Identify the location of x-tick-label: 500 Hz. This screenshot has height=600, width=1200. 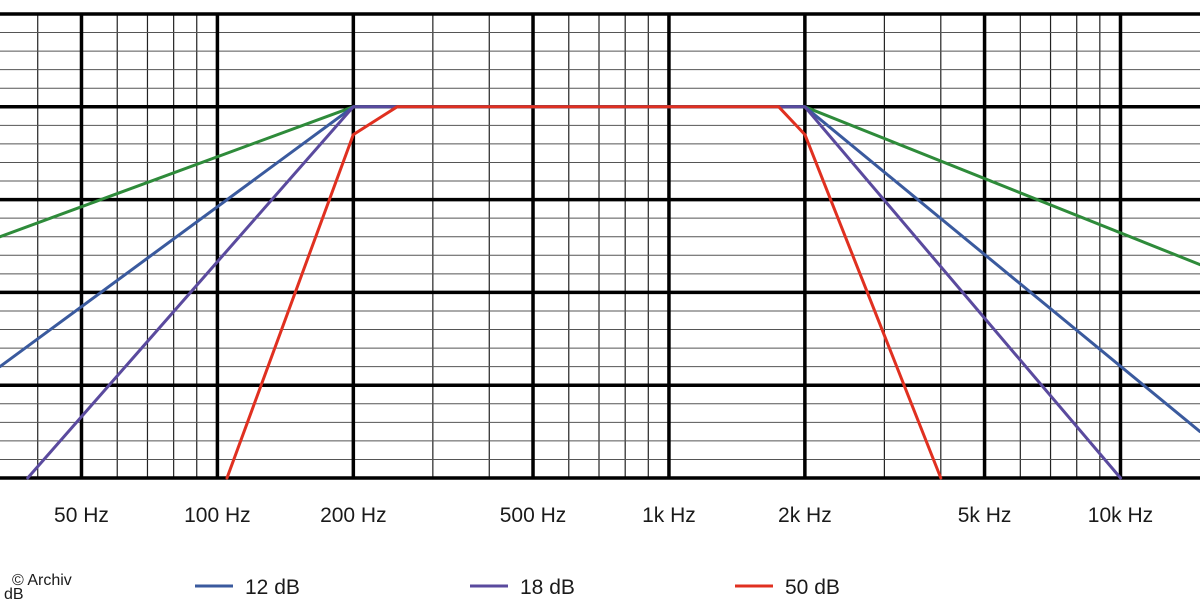
(533, 515).